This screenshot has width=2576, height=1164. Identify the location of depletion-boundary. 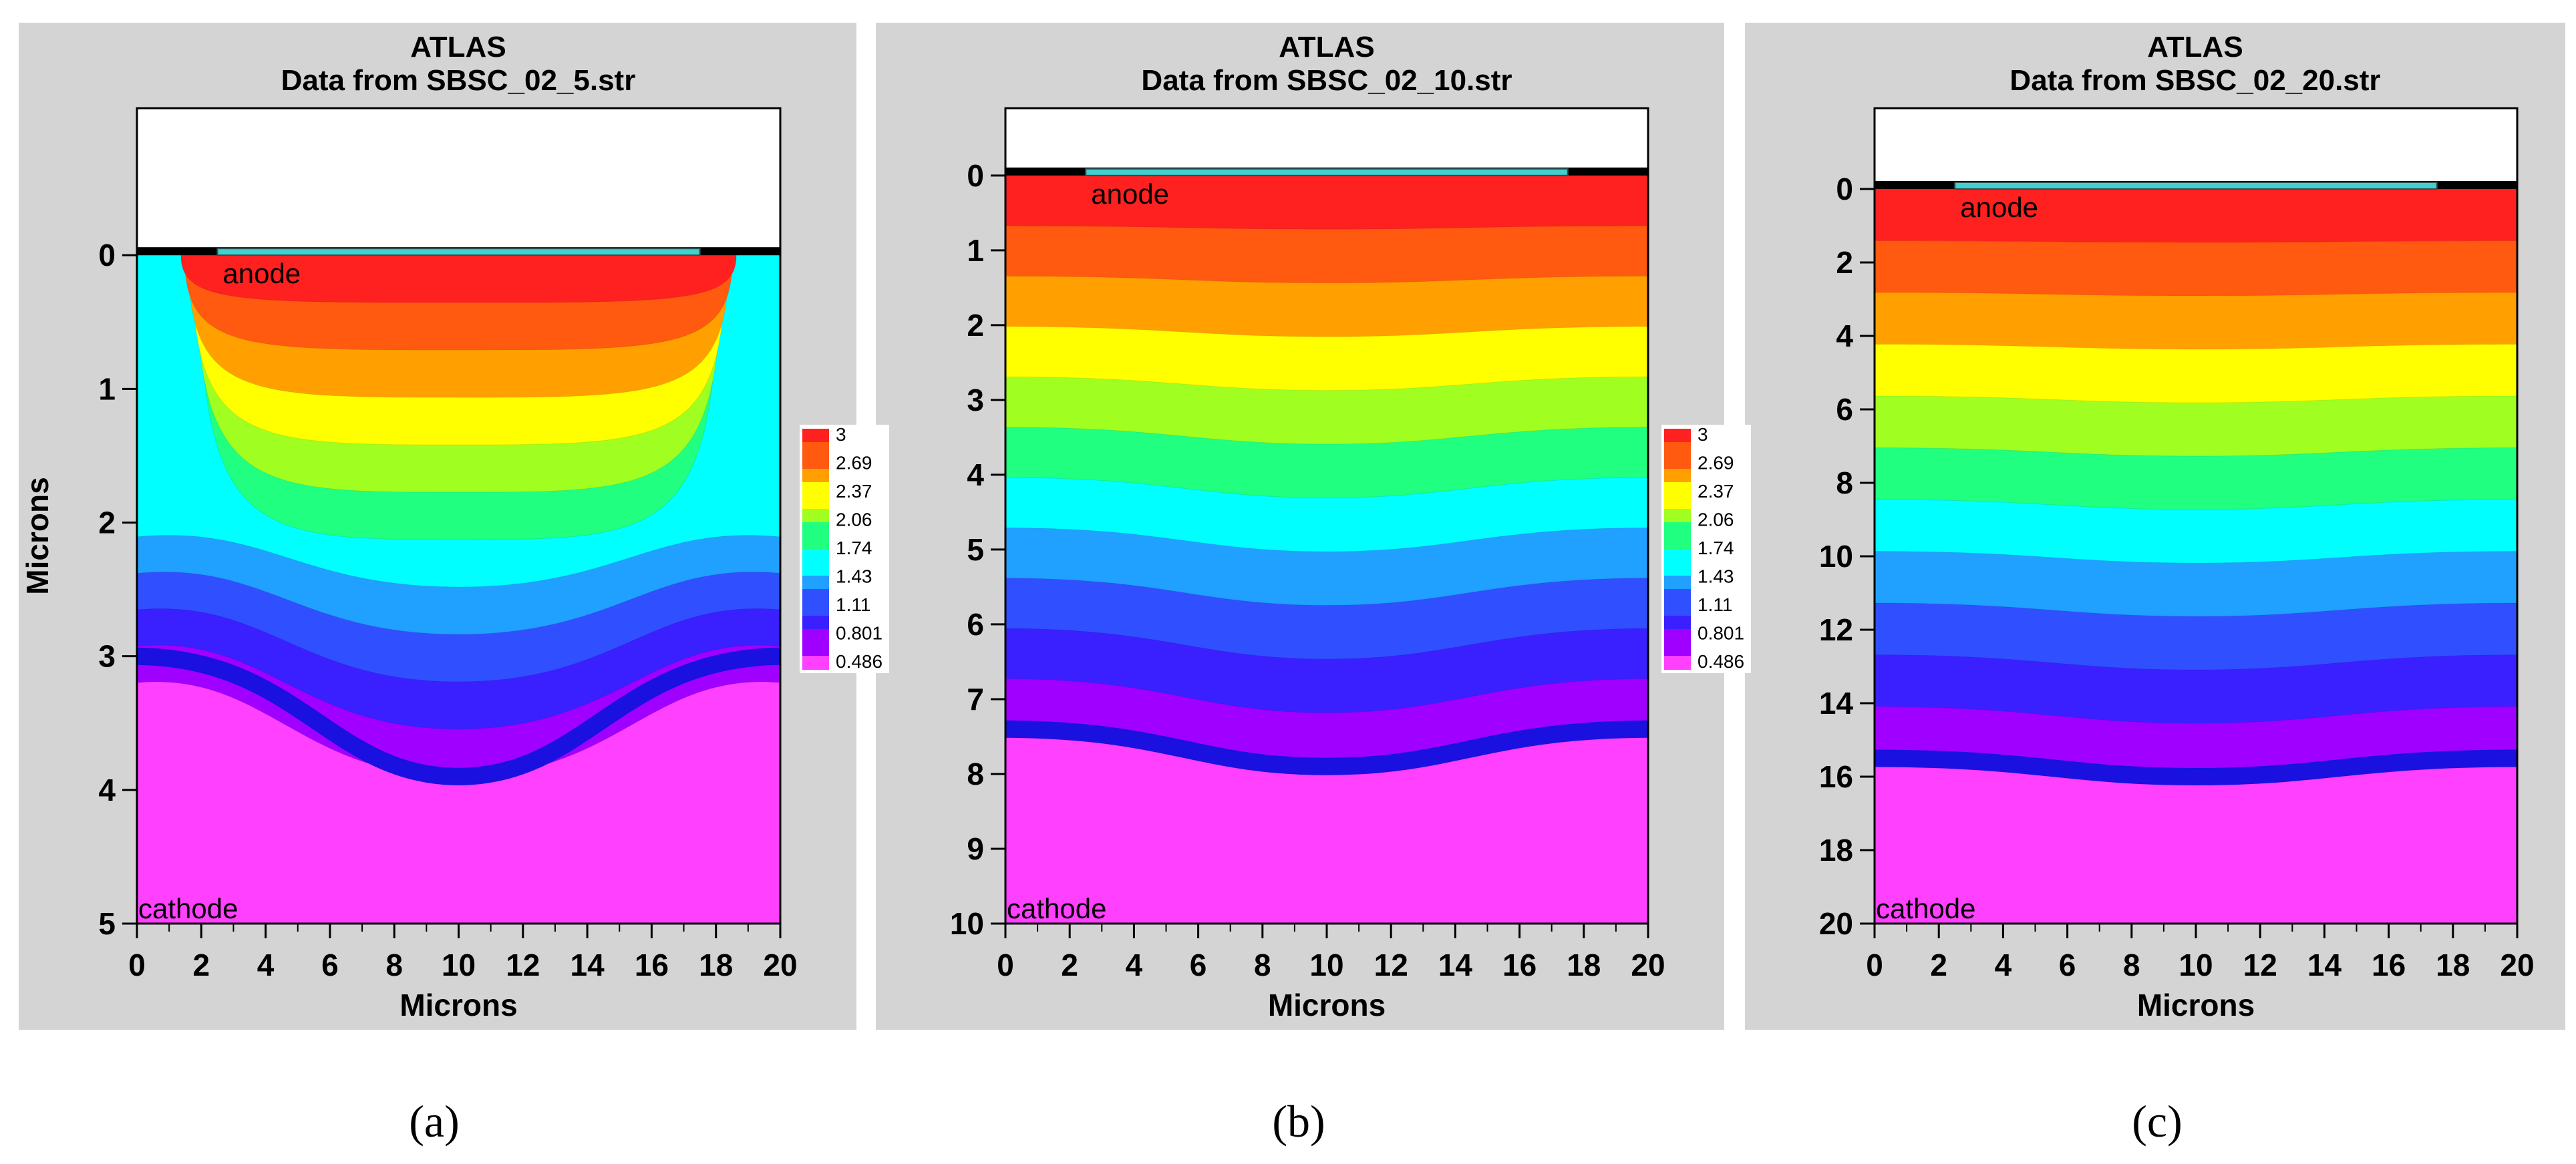
(2196, 767).